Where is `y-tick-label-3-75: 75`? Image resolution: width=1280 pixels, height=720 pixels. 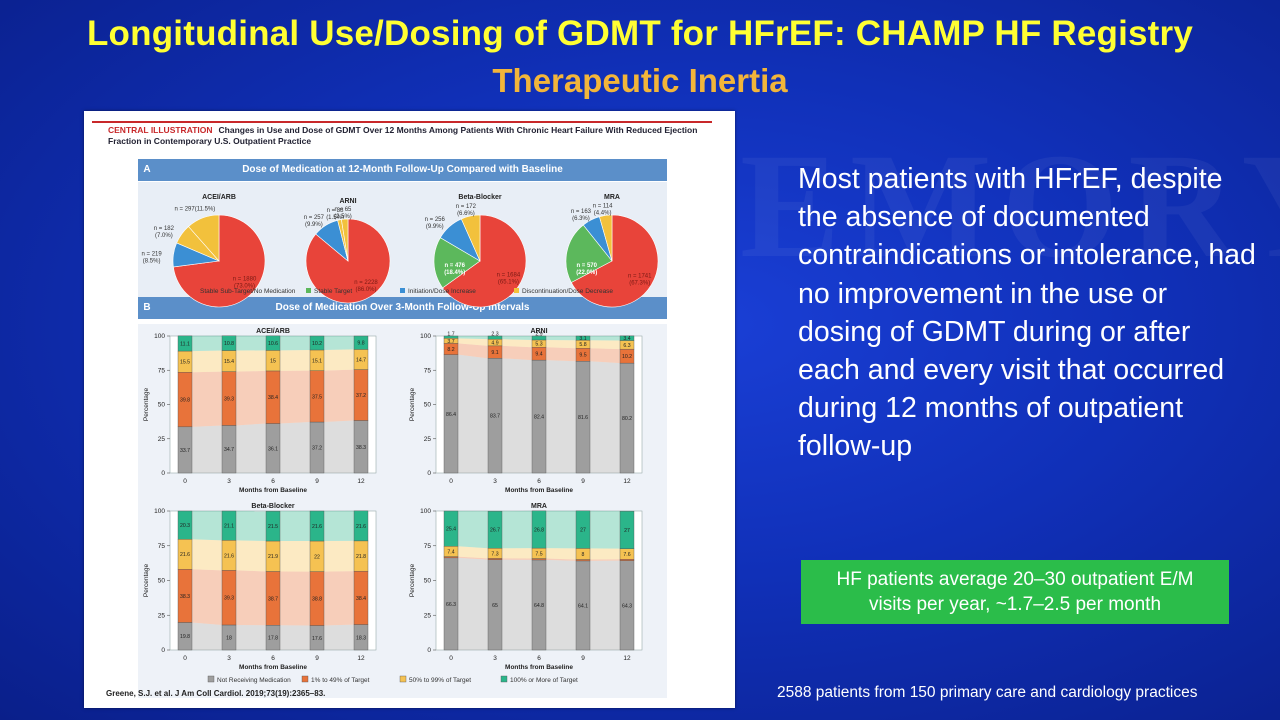
y-tick-label-3-75: 75 is located at coordinates (428, 546).